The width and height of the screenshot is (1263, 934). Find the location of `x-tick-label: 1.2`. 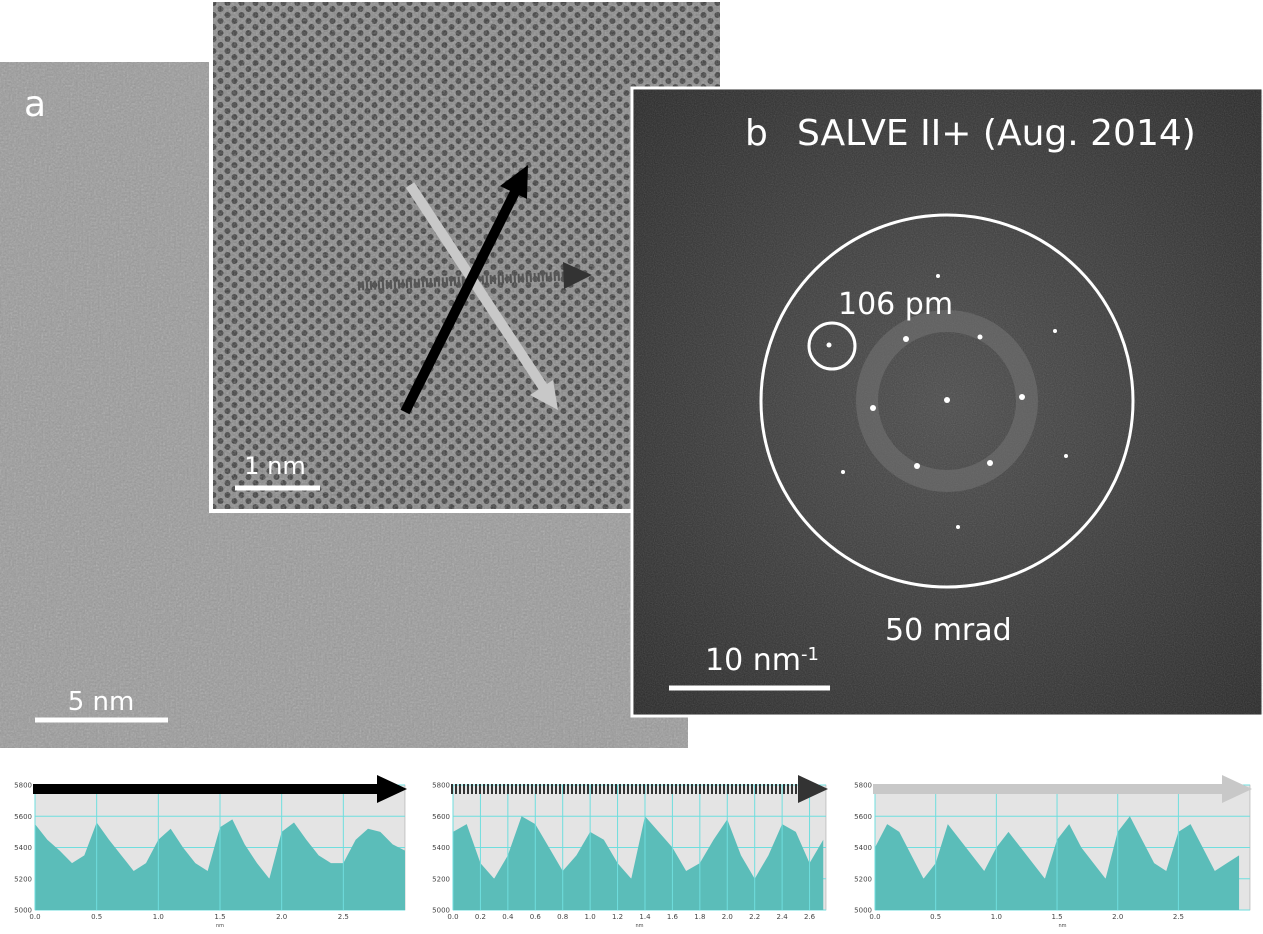

x-tick-label: 1.2 is located at coordinates (617, 917).